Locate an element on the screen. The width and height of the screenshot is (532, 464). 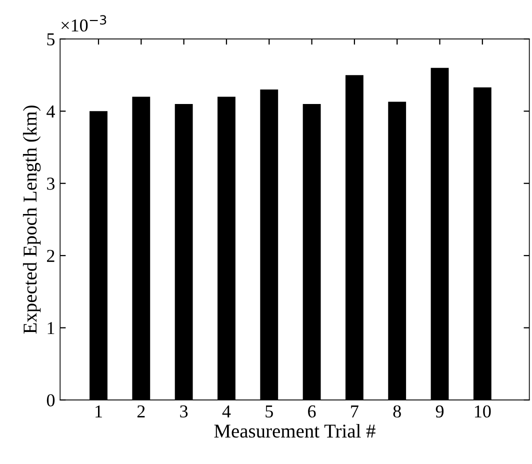
x-tick-label: 9 is located at coordinates (440, 411).